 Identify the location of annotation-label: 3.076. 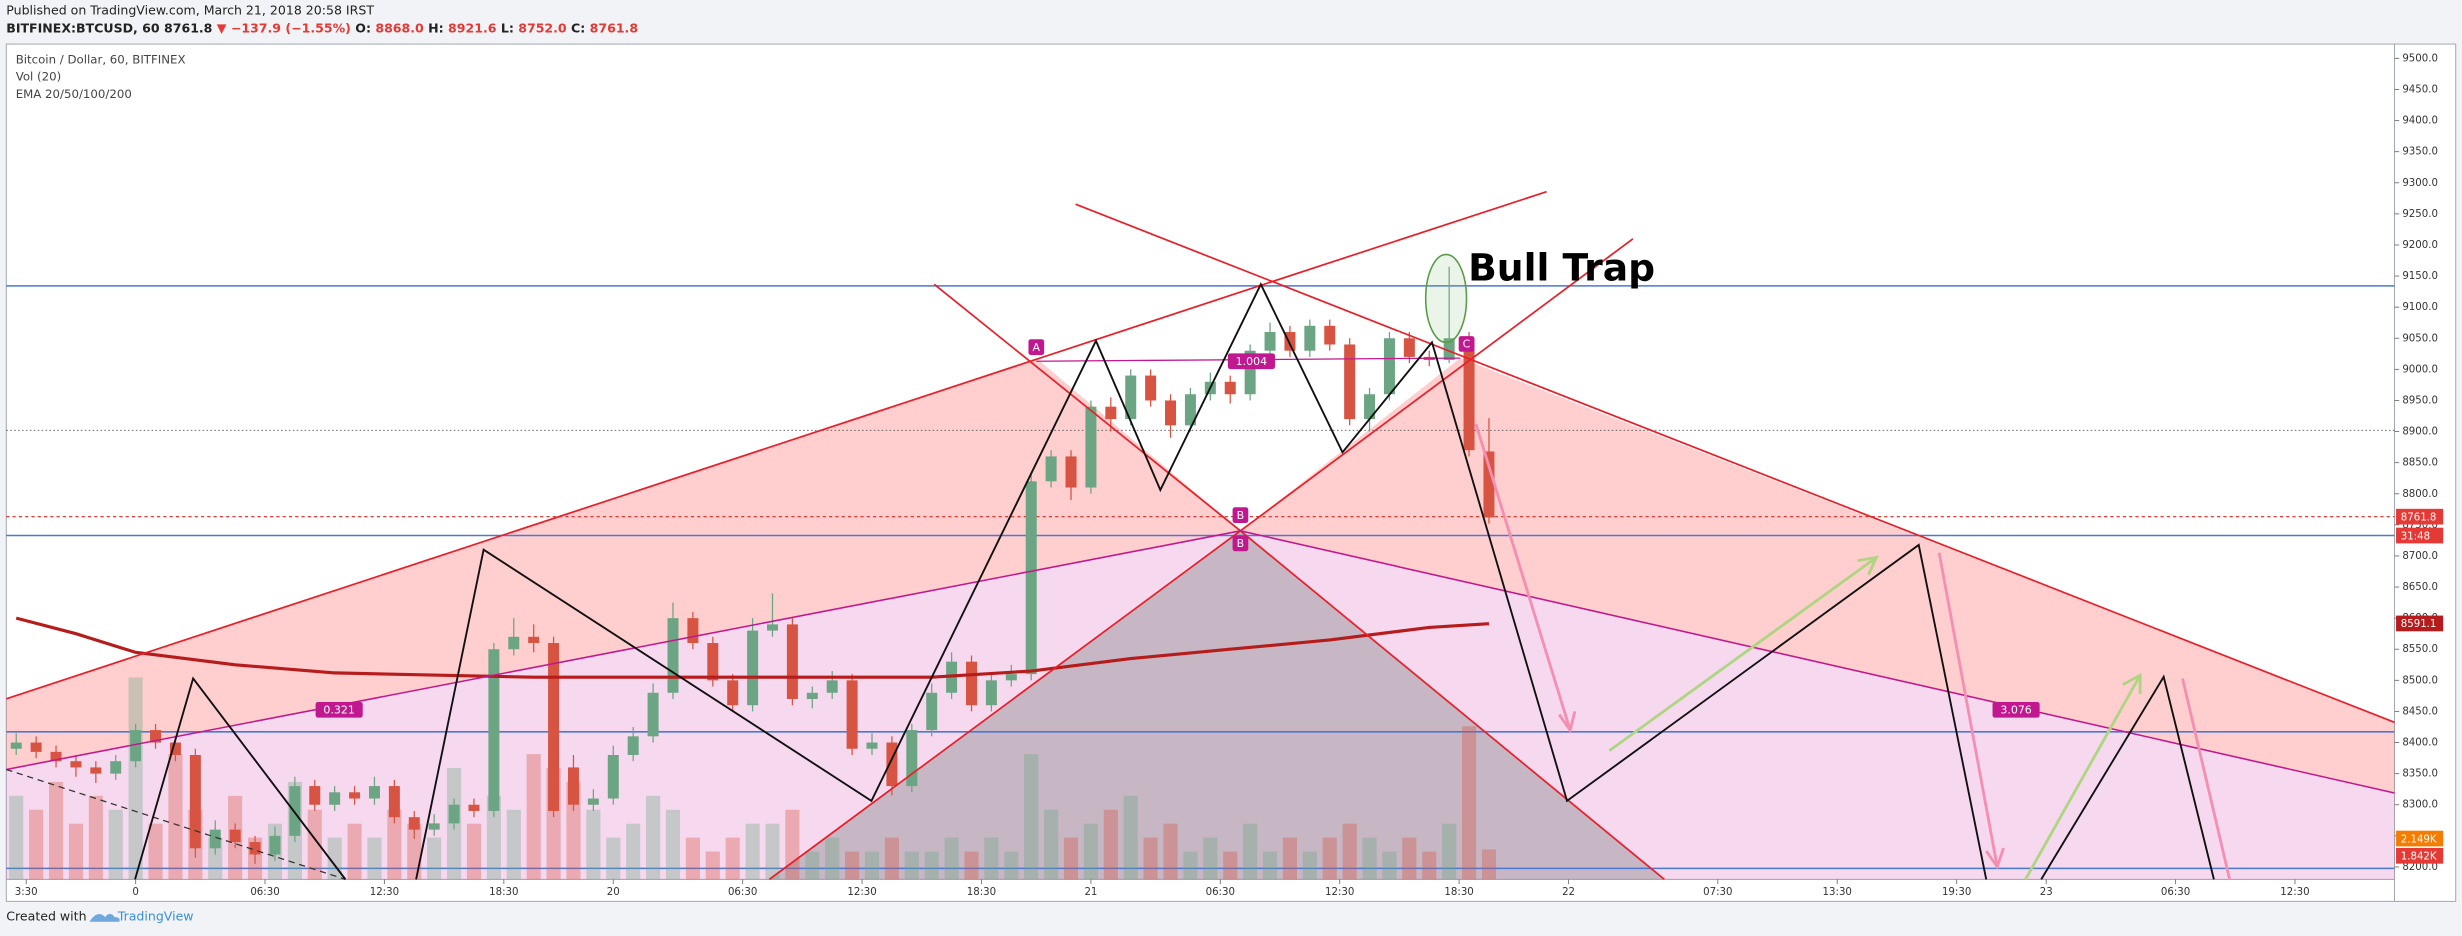
(2015, 710).